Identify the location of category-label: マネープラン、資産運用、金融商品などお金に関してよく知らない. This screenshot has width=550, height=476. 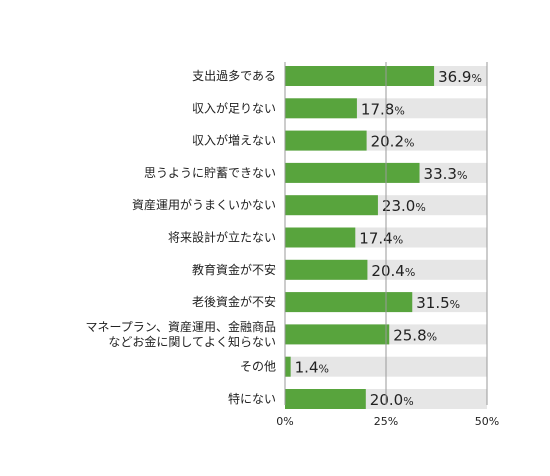
(180, 334).